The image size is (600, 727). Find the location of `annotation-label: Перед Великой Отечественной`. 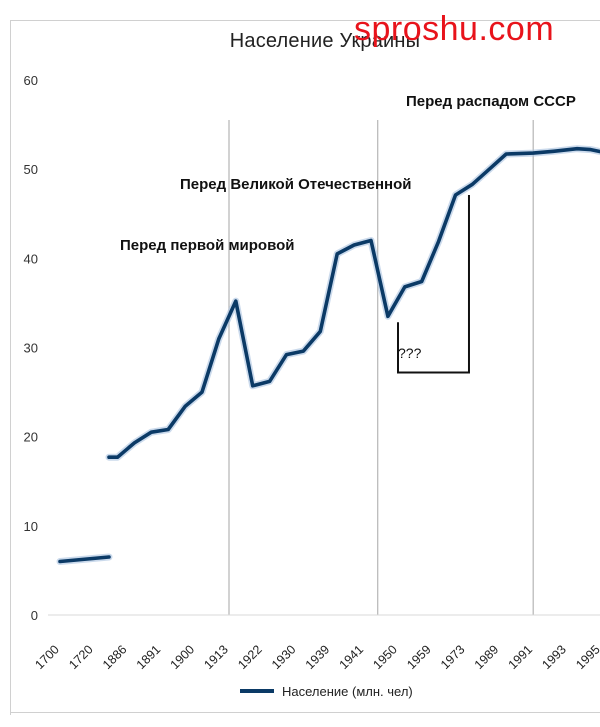

annotation-label: Перед Великой Отечественной is located at coordinates (296, 184).